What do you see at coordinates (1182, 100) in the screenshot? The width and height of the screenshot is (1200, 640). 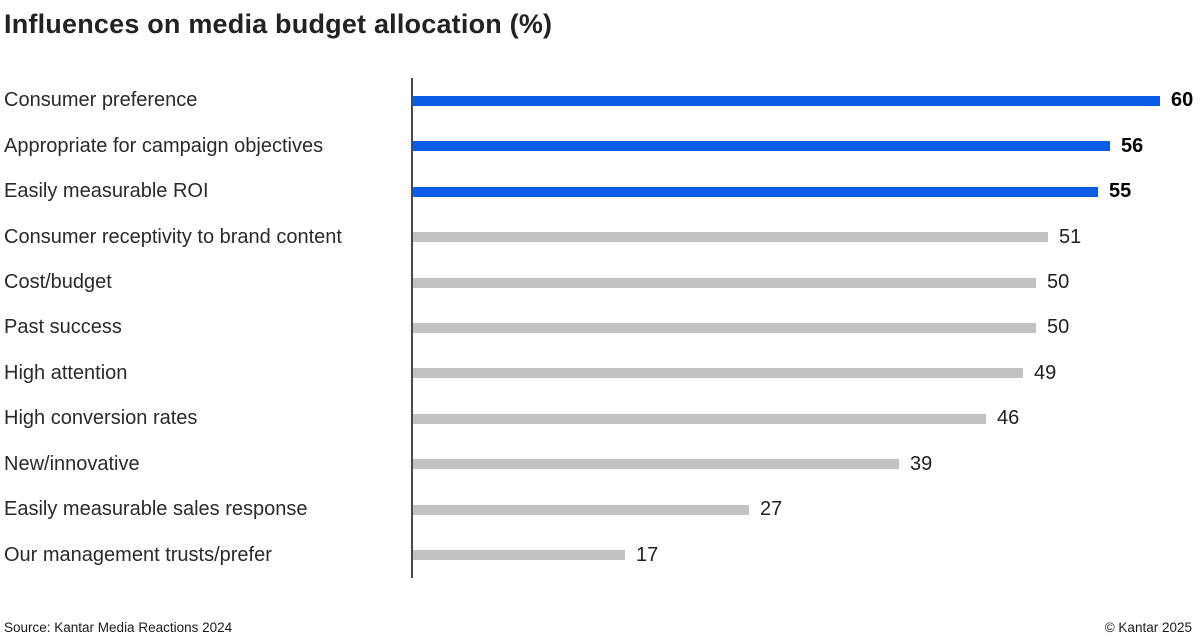 I see `value-label: 60` at bounding box center [1182, 100].